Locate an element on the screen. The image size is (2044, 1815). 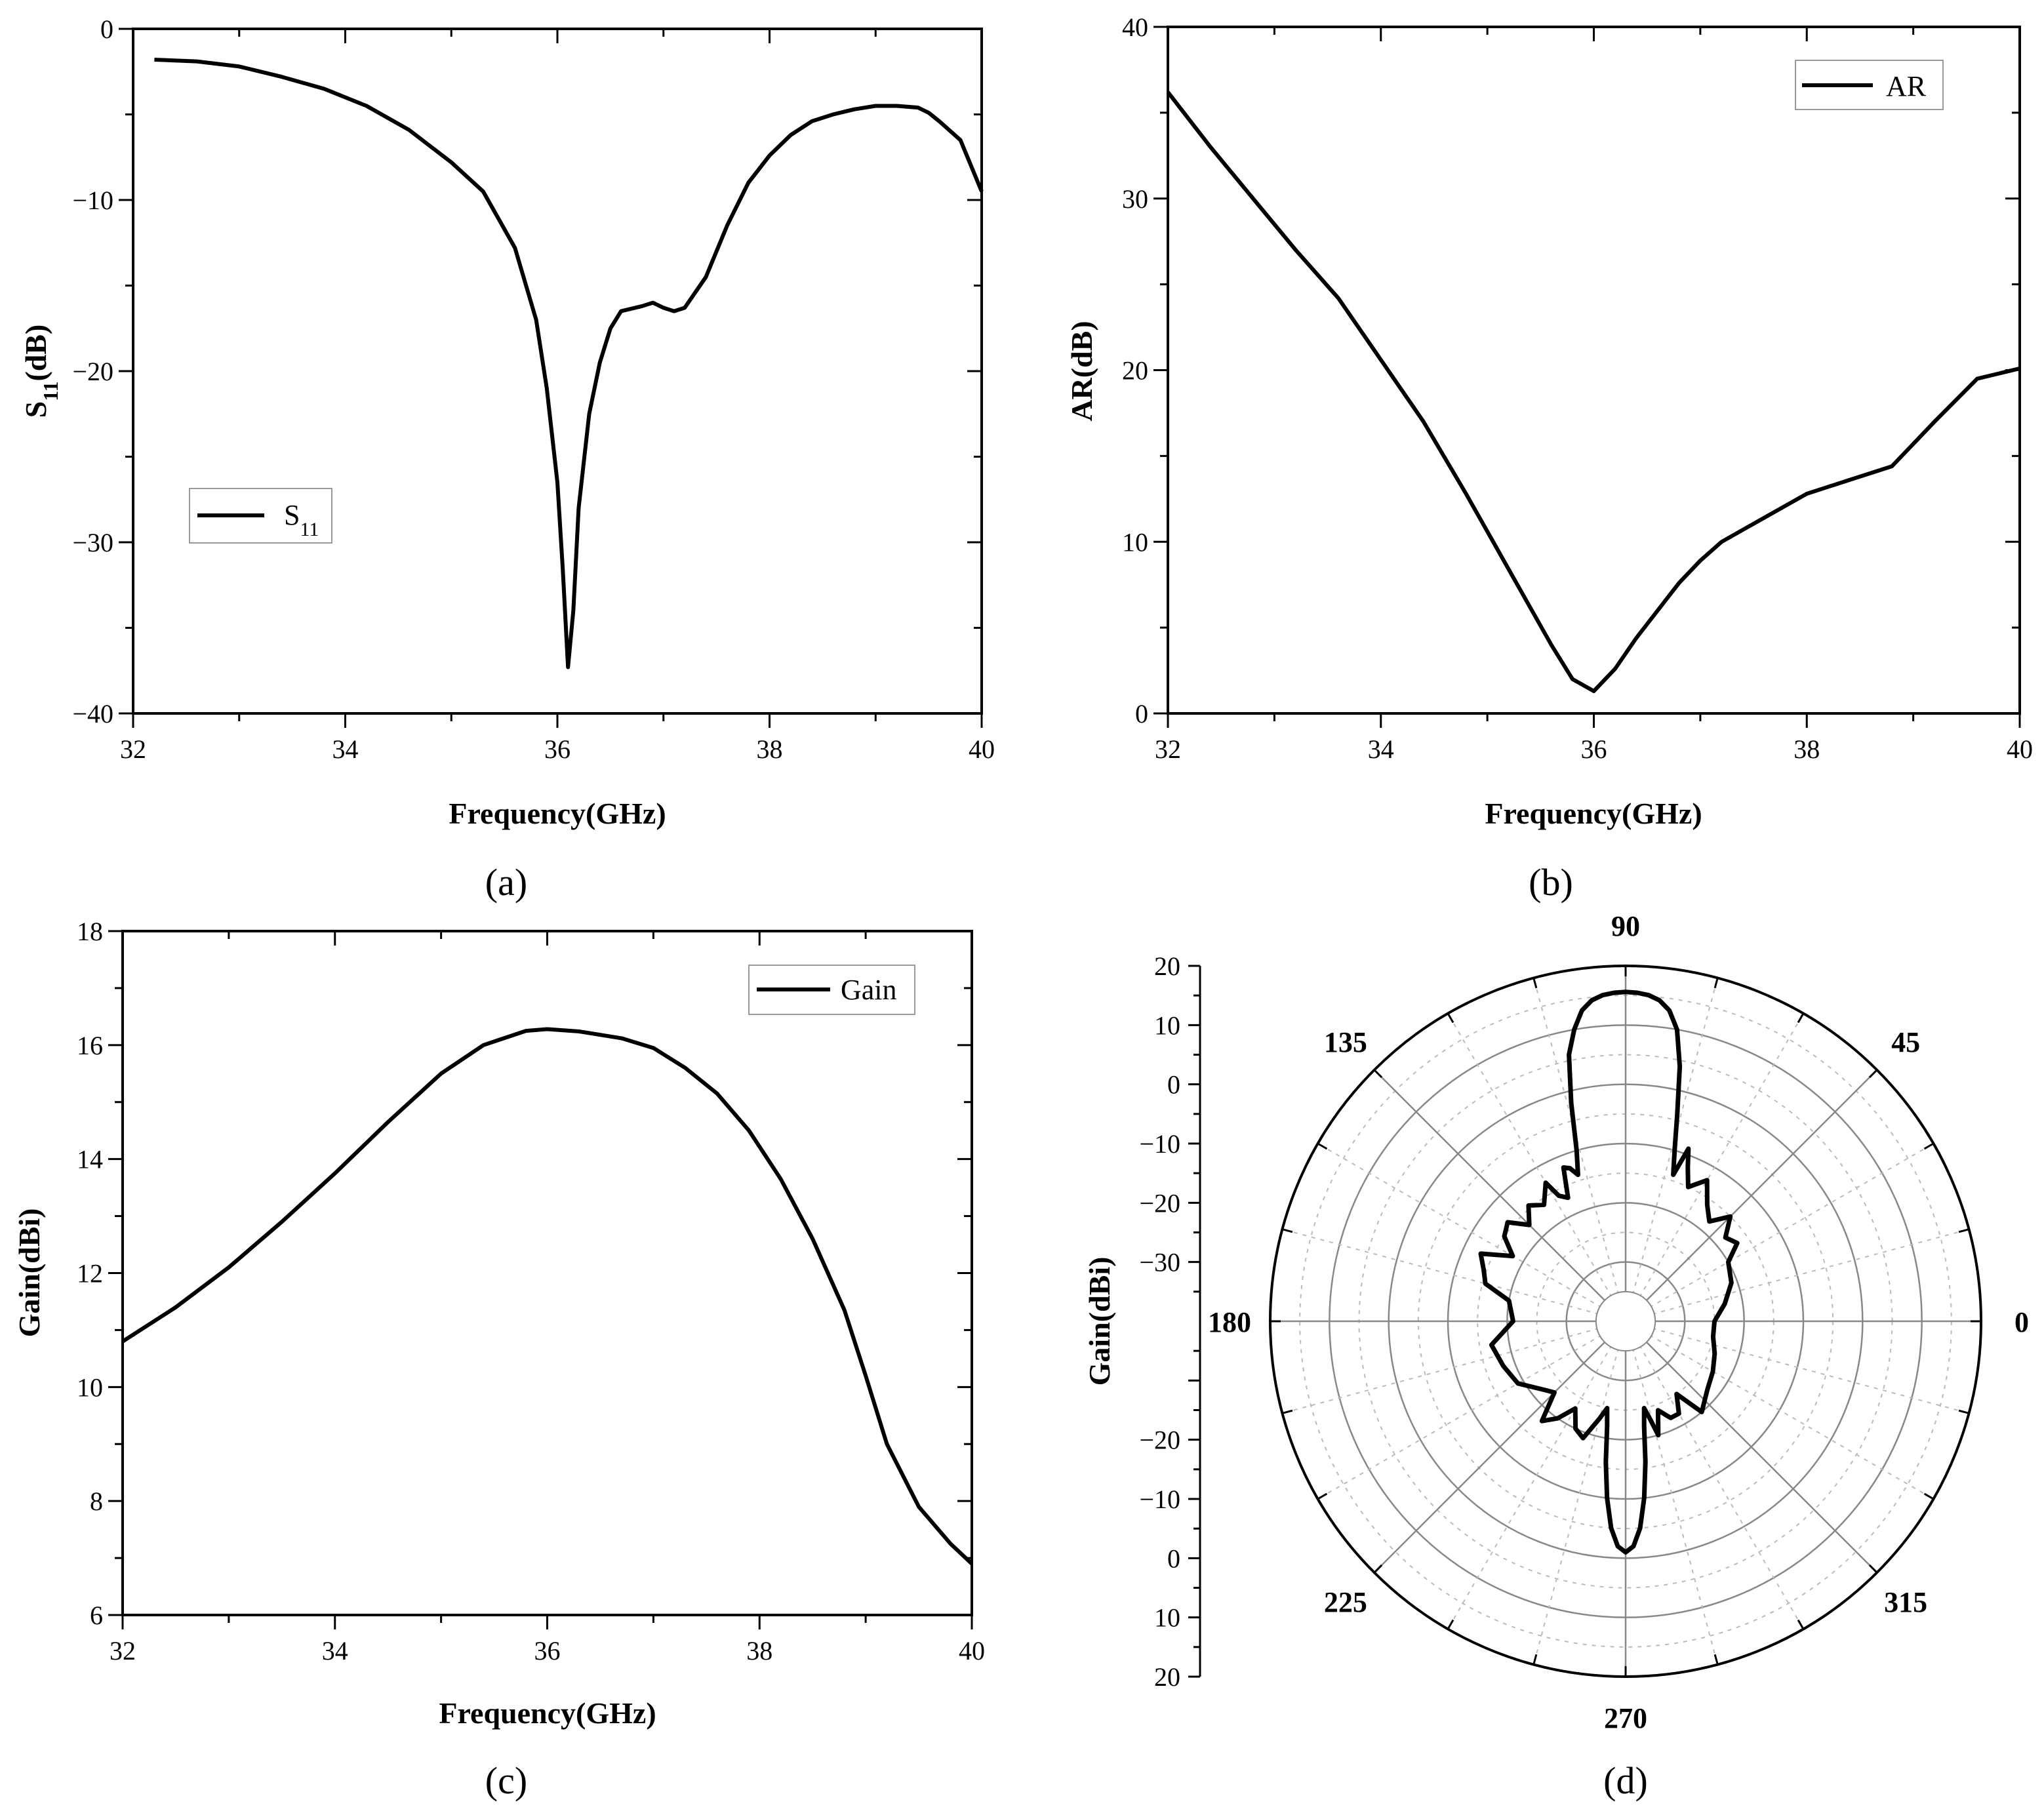
y-tick-labels: 0 10 20 30 40 is located at coordinates (1135, 370).